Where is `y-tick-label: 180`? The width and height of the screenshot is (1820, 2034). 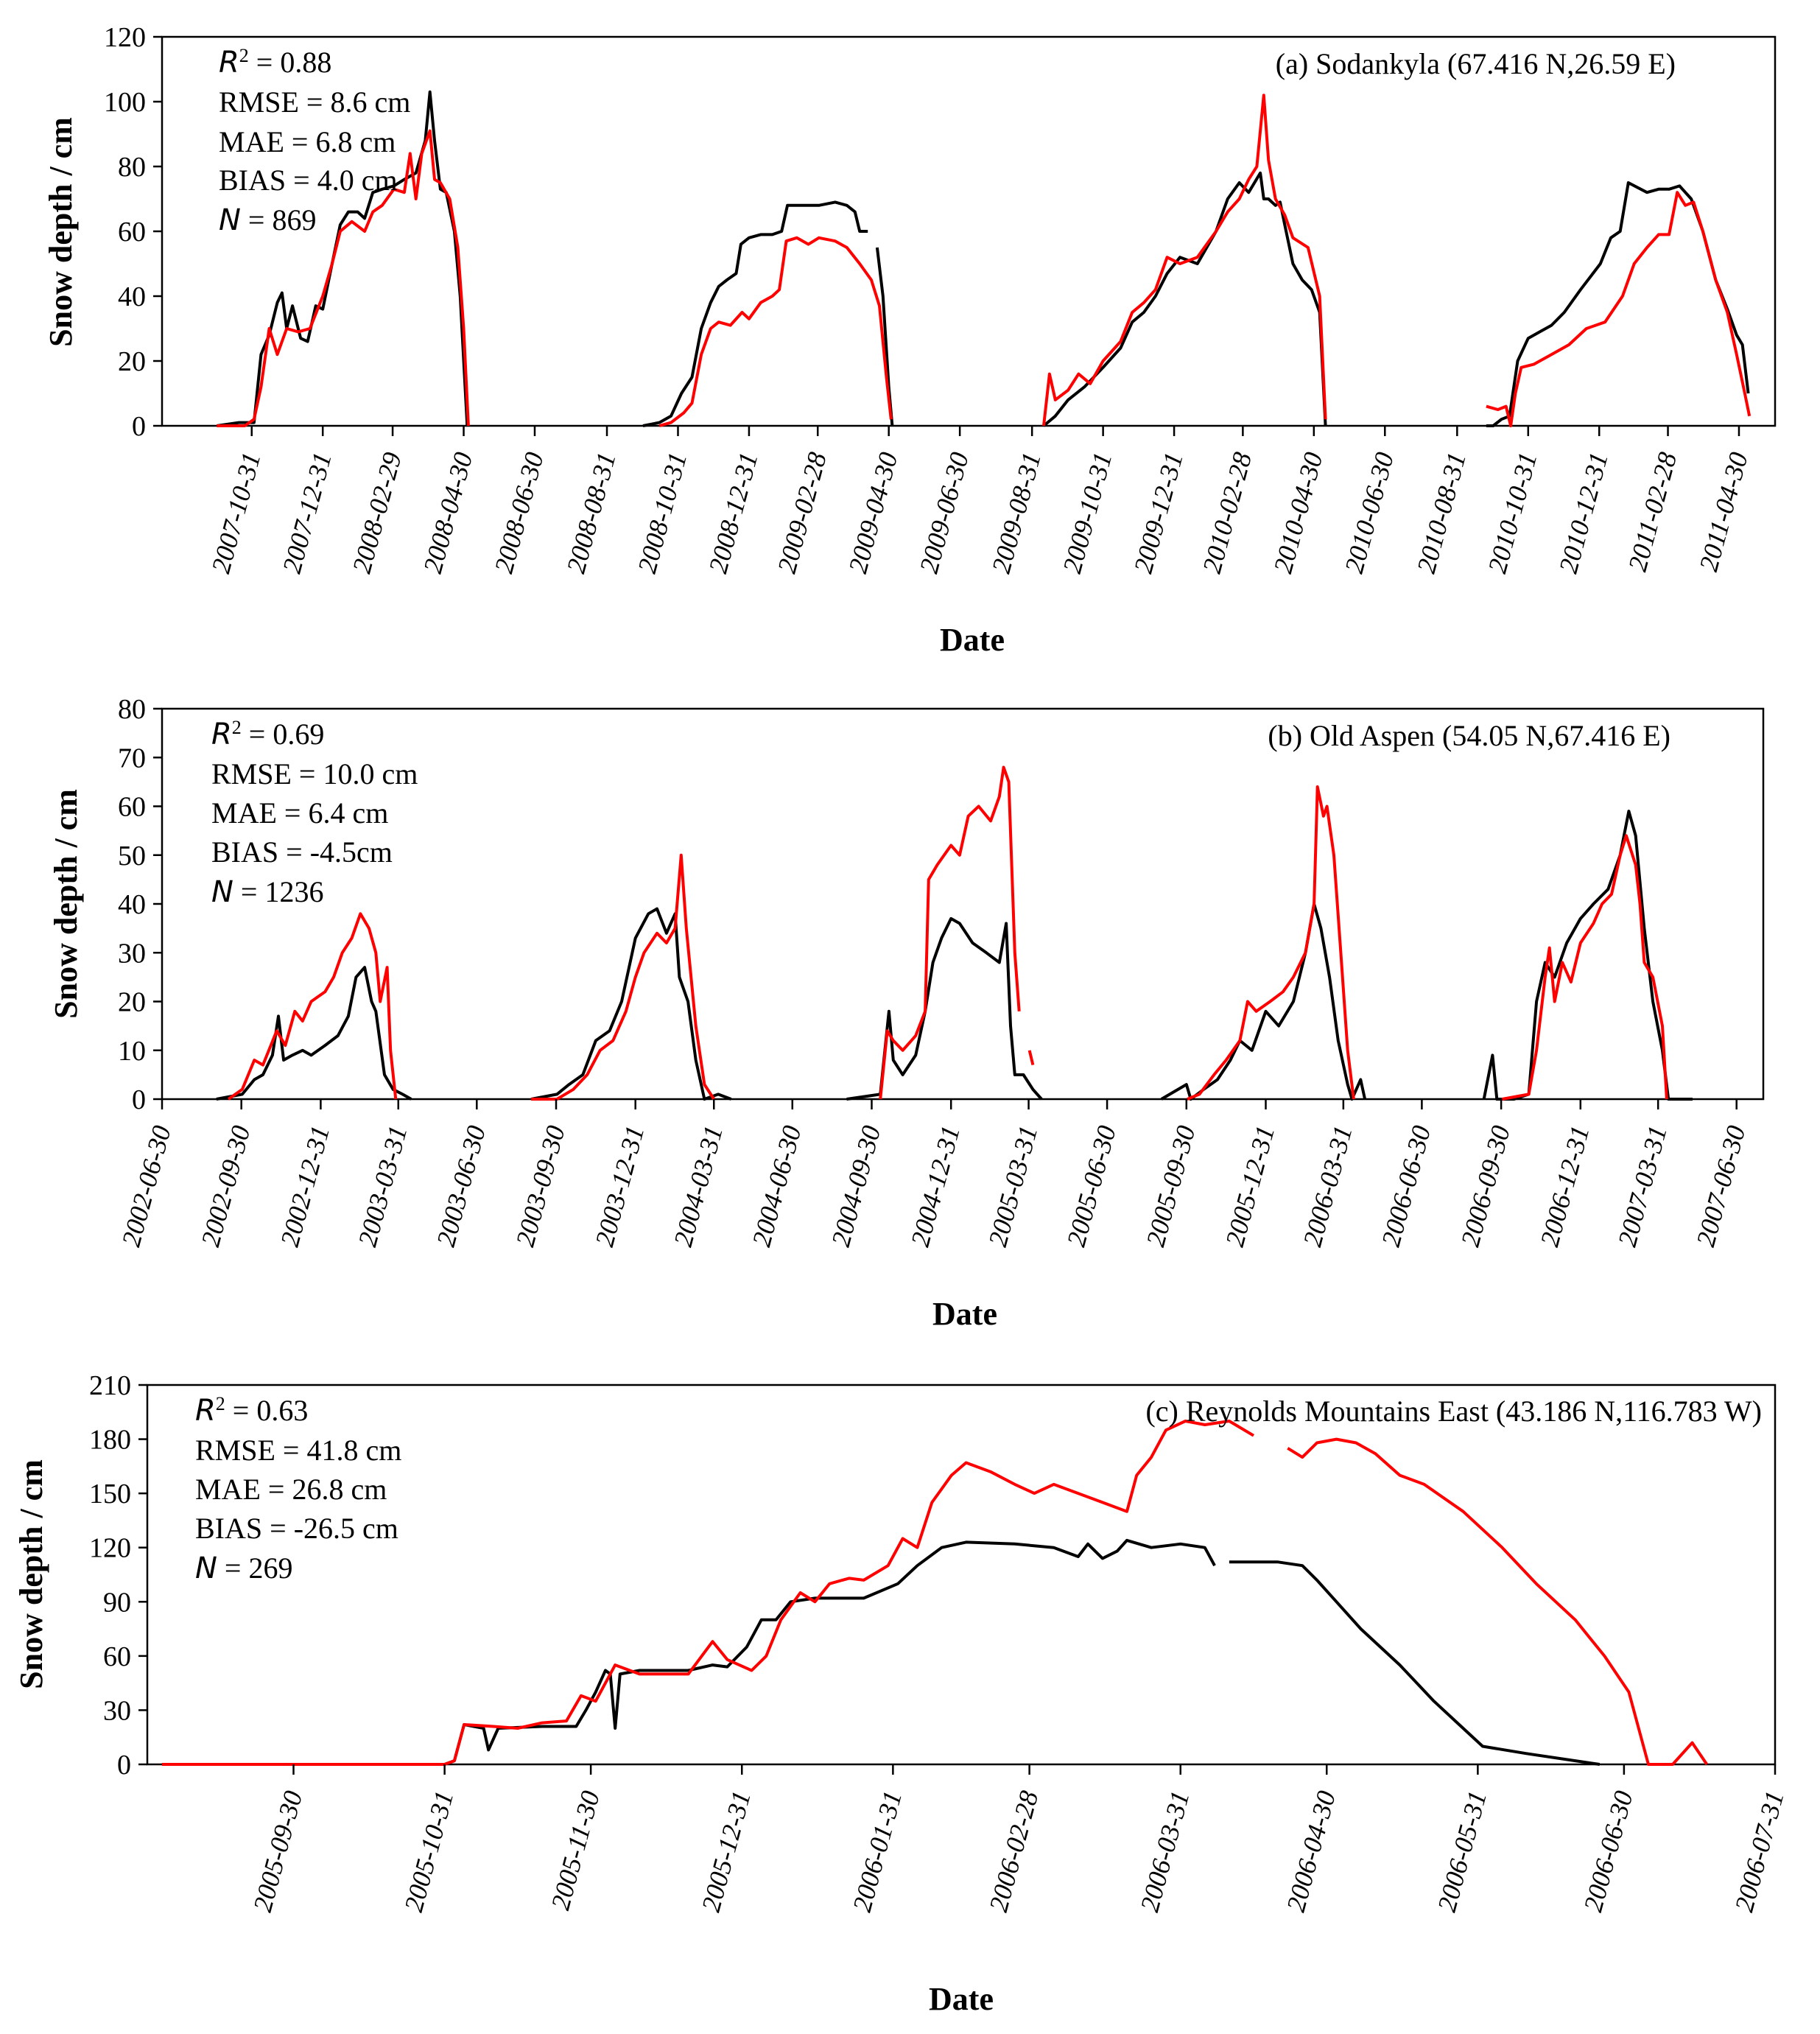 y-tick-label: 180 is located at coordinates (110, 1440).